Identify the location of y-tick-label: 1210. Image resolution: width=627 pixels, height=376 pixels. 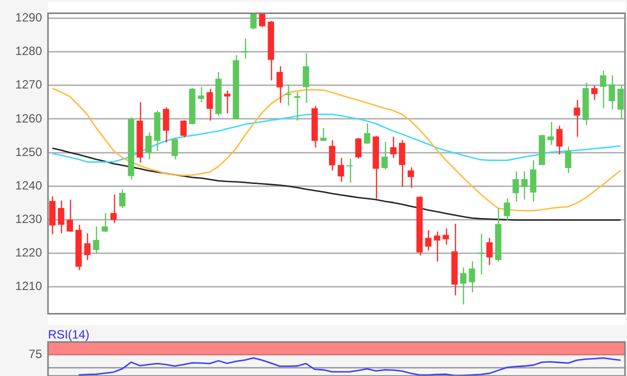
(28, 286).